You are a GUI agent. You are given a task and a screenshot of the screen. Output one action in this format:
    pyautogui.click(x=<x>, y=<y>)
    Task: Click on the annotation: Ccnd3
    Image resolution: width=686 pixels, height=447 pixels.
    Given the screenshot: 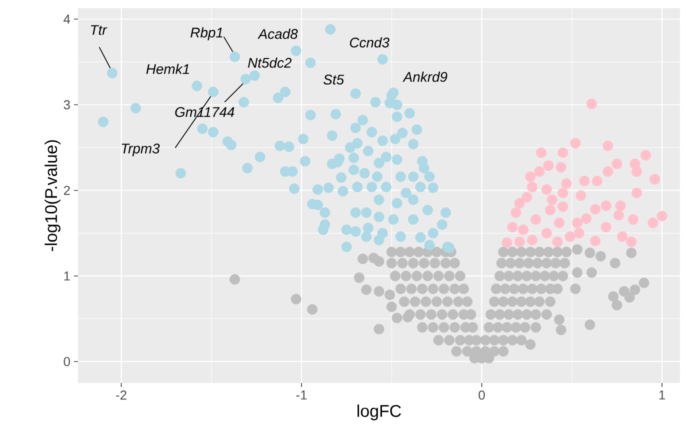 What is the action you would take?
    pyautogui.click(x=370, y=42)
    